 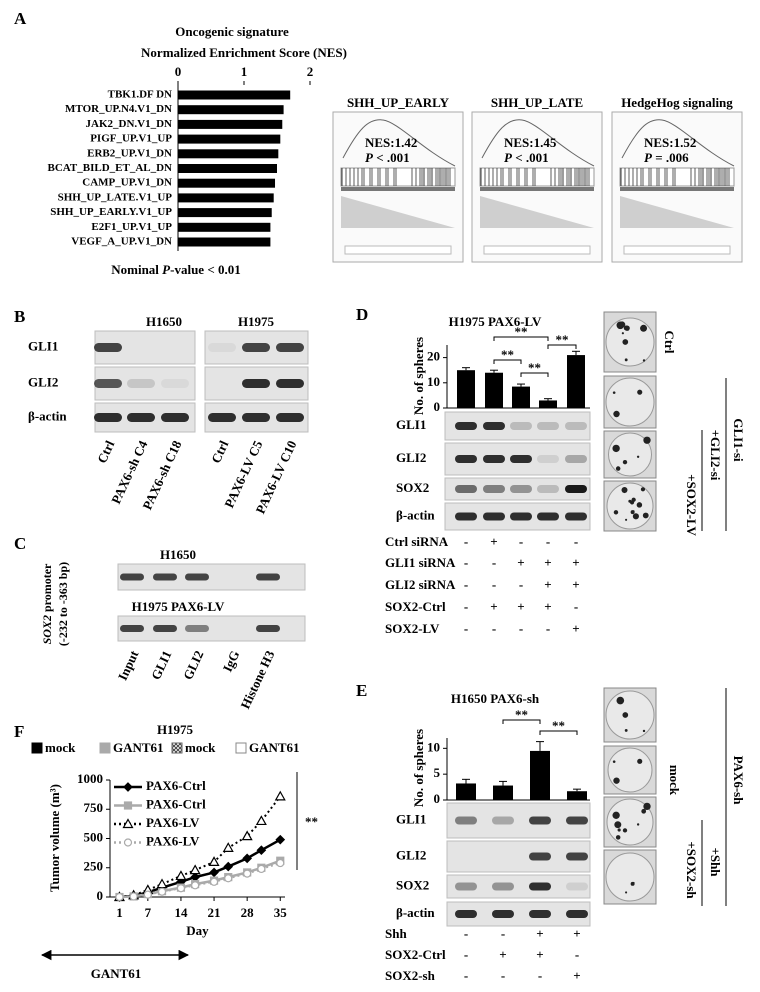 I want to click on side-label: +SOX2-sh, so click(x=691, y=870).